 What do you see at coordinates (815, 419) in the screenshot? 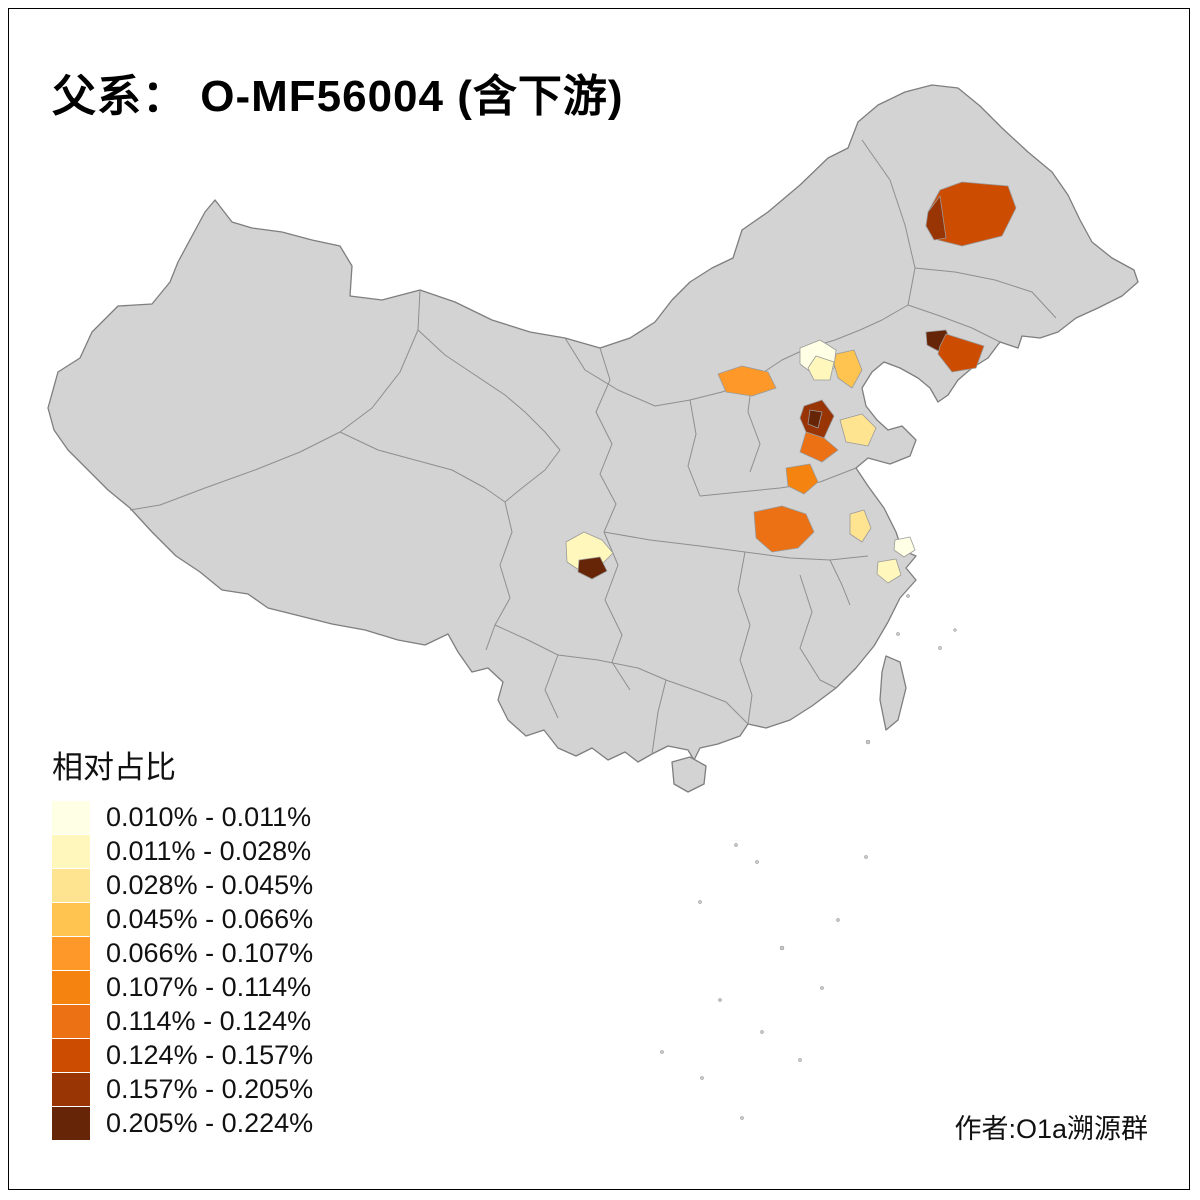
I see `region-shandong-darkest` at bounding box center [815, 419].